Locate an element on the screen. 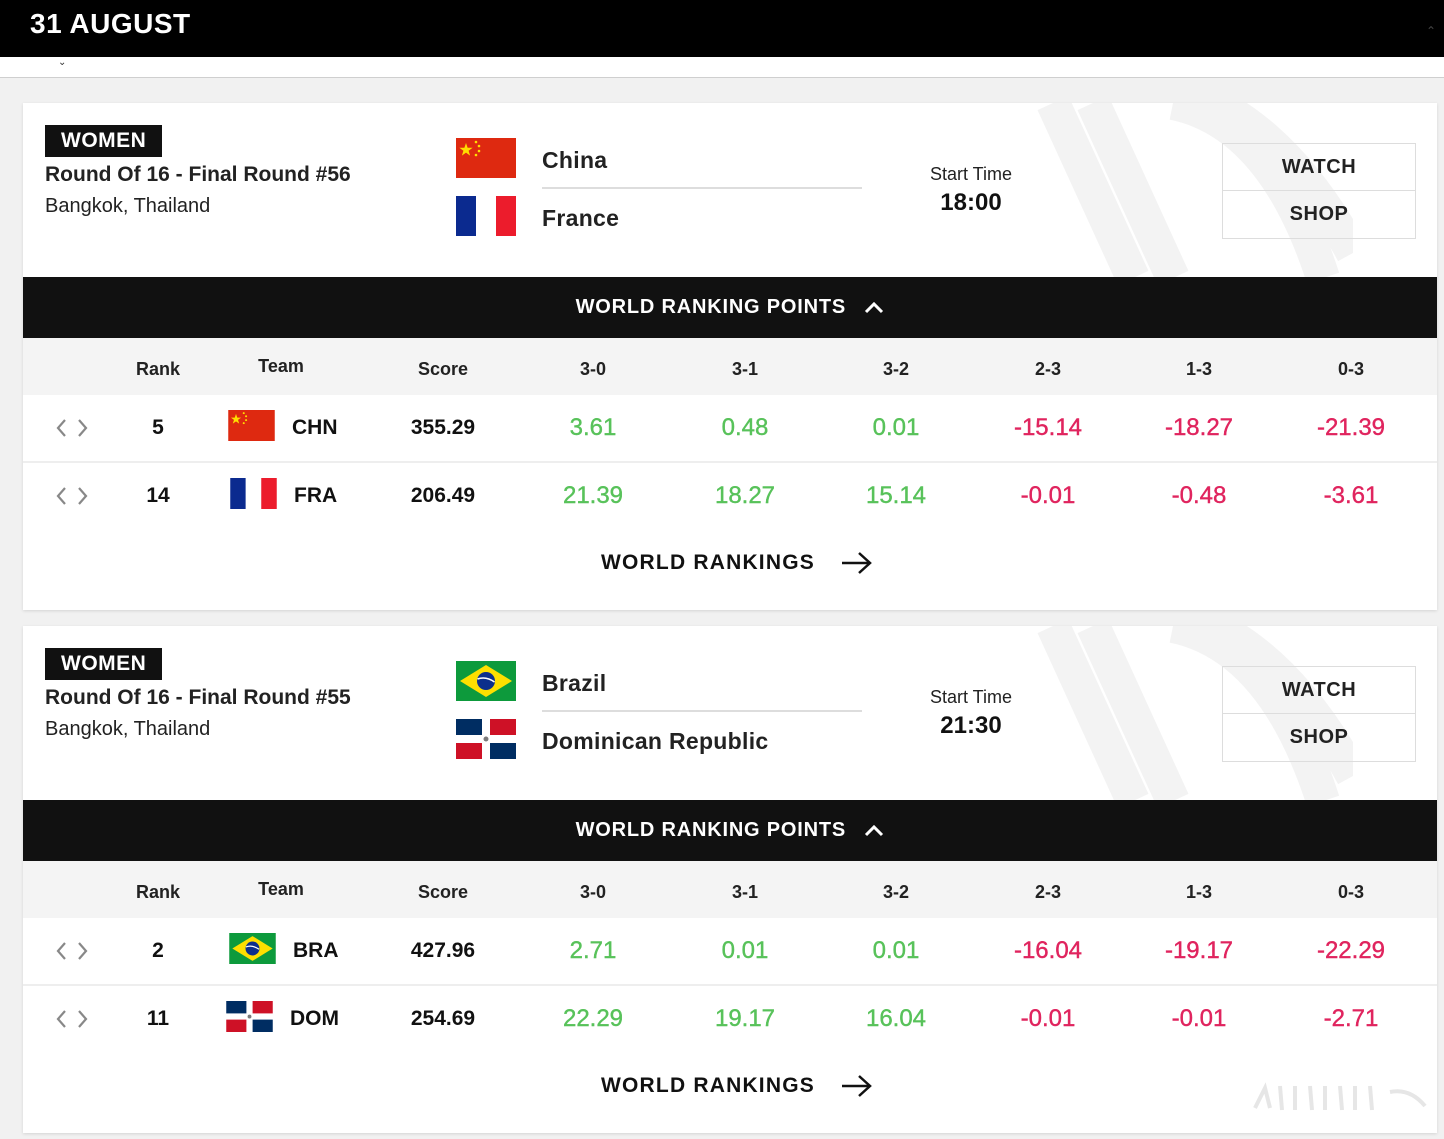 Image resolution: width=1444 pixels, height=1139 pixels. points-1-3: -19.17 is located at coordinates (1199, 950).